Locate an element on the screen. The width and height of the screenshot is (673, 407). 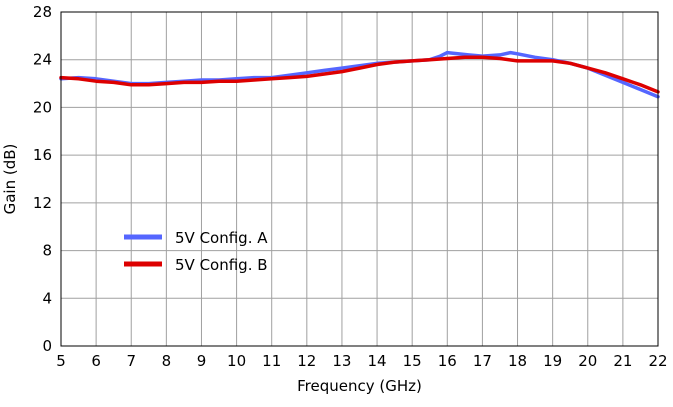
y-tick-label: 20 is located at coordinates (42, 107).